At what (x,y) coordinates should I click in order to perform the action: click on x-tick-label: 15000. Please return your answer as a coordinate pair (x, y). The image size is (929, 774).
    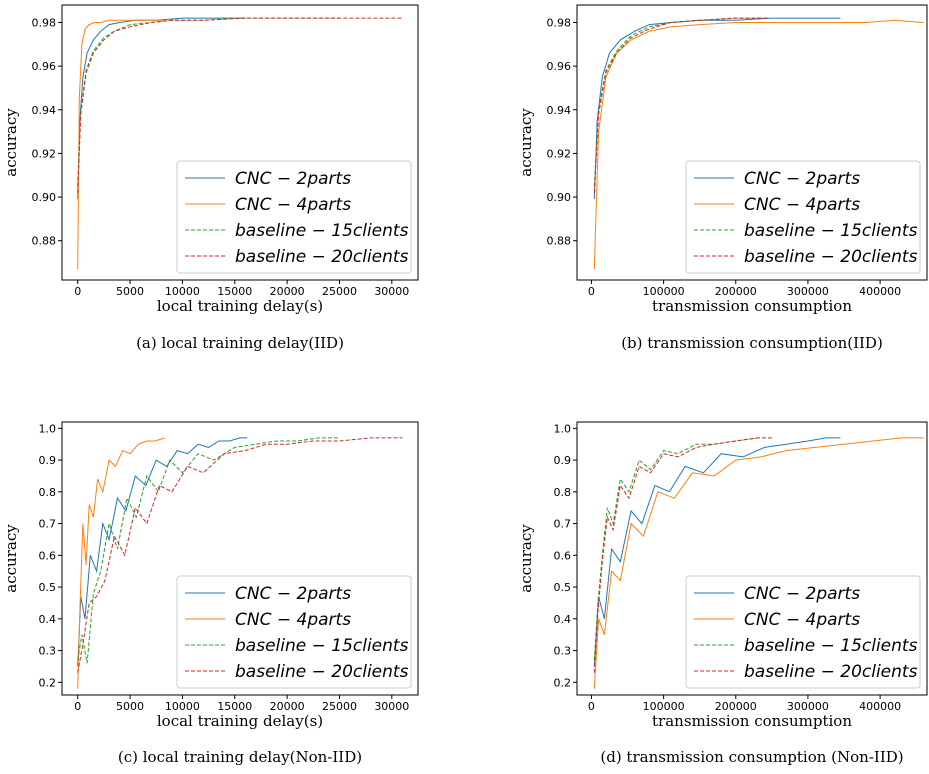
    Looking at the image, I should click on (234, 706).